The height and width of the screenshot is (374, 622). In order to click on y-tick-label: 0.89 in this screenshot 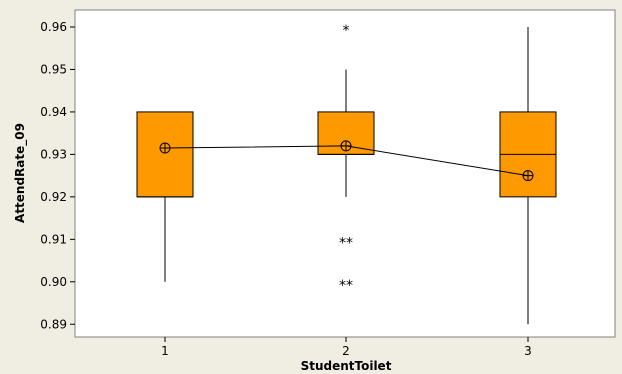, I will do `click(53, 324)`.